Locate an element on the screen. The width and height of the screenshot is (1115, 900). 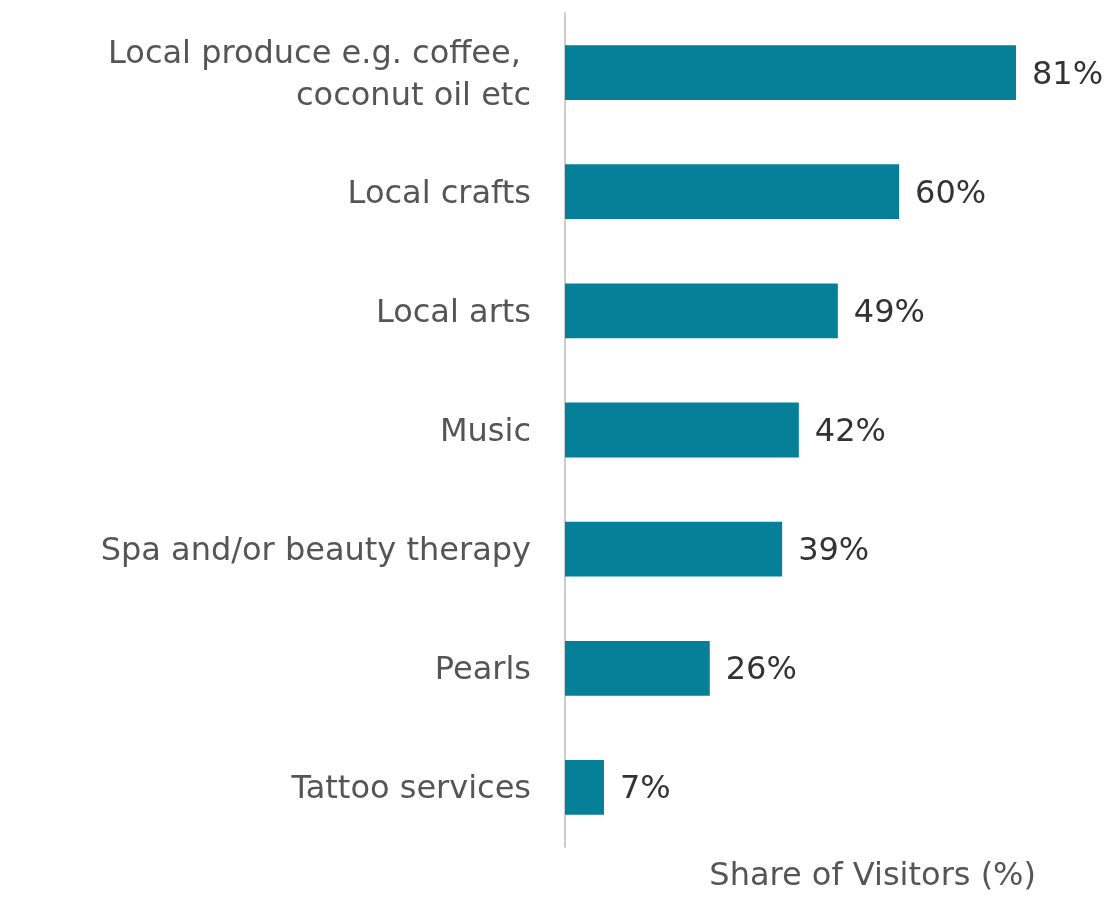
y-tick-label: Music is located at coordinates (485, 430).